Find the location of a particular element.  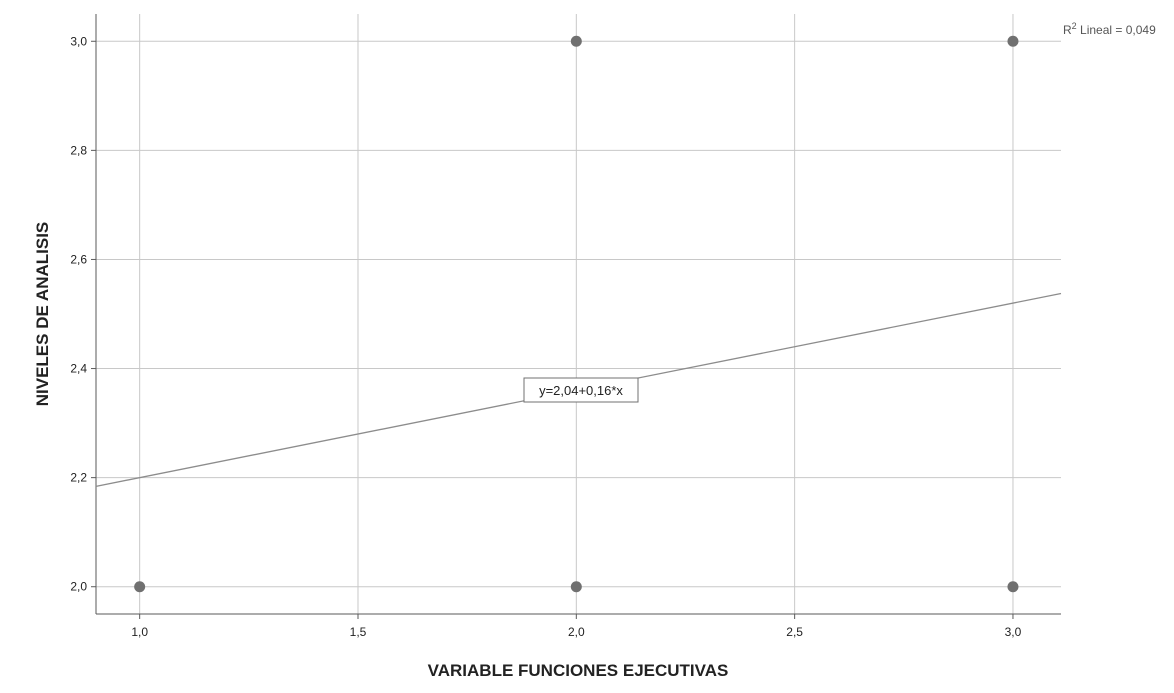

x-tick-label: 1,0 is located at coordinates (139, 632).